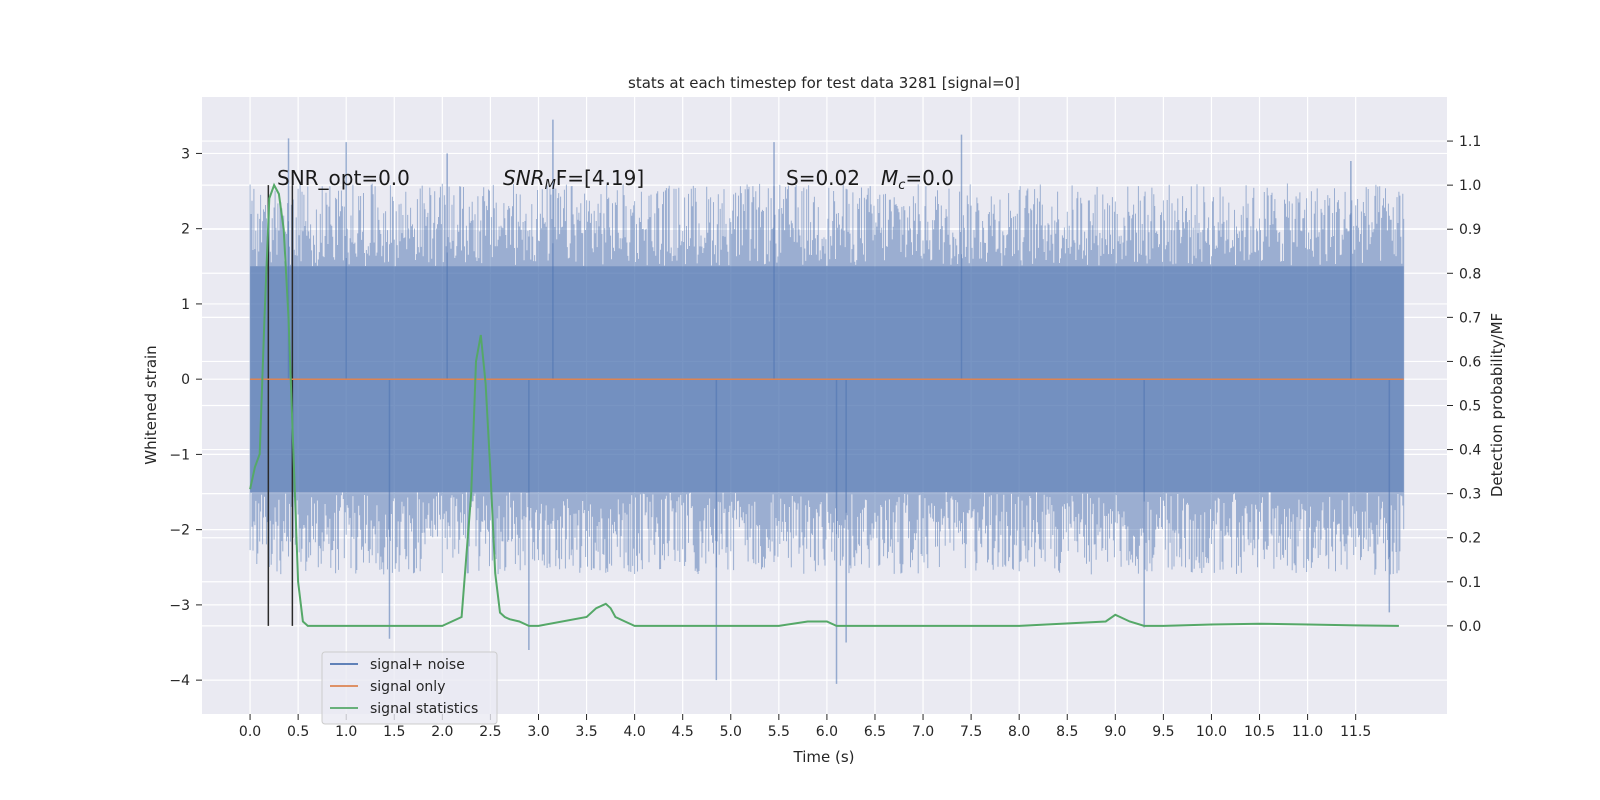  I want to click on legend-box, so click(409, 688).